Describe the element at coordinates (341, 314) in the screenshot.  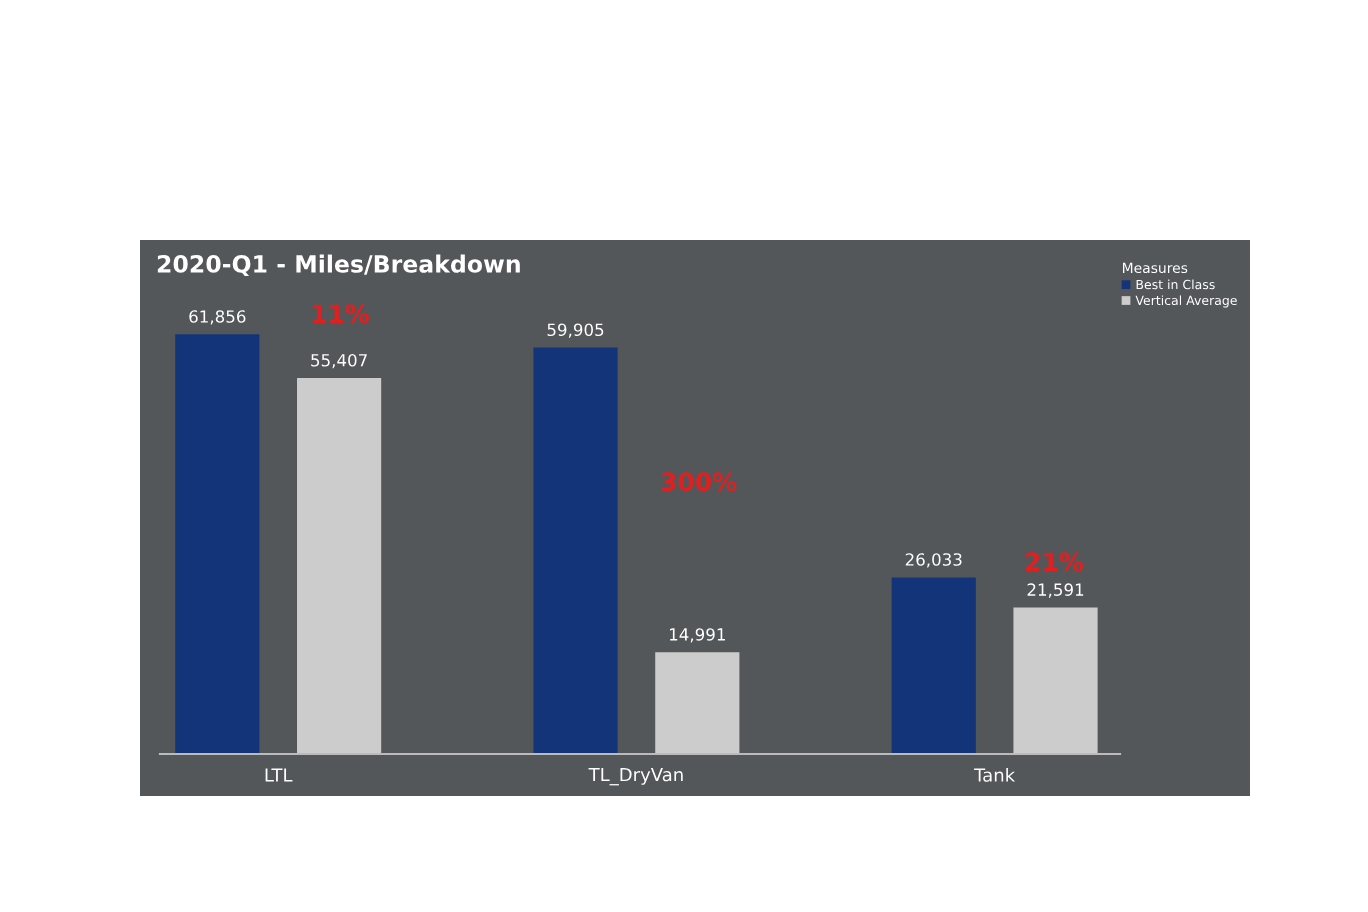
I see `text: 11%` at that location.